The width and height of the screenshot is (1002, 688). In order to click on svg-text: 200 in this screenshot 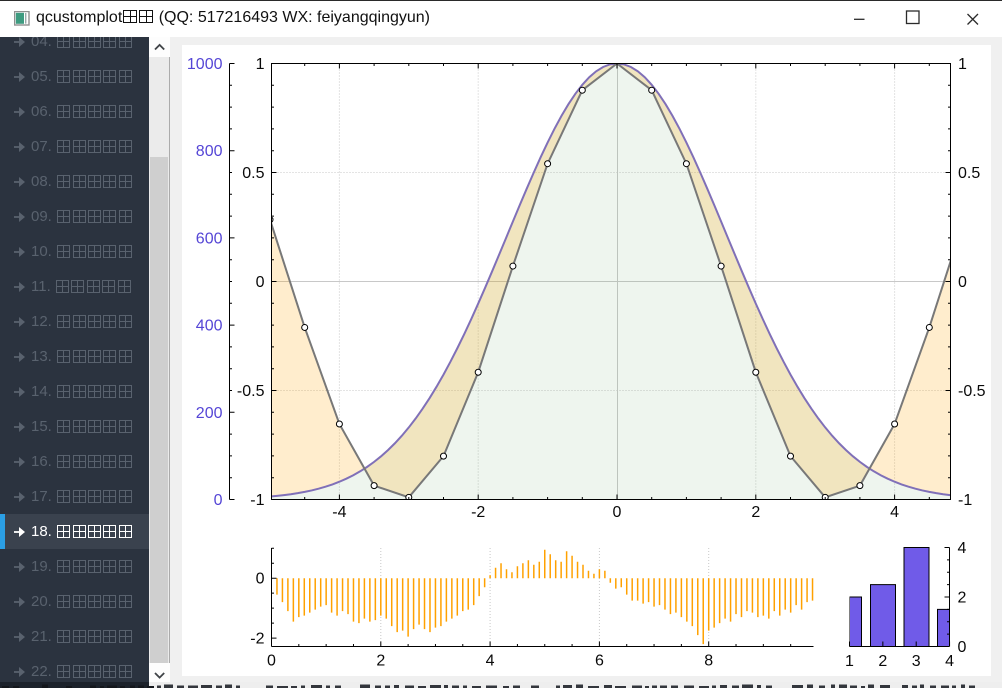, I will do `click(209, 413)`.